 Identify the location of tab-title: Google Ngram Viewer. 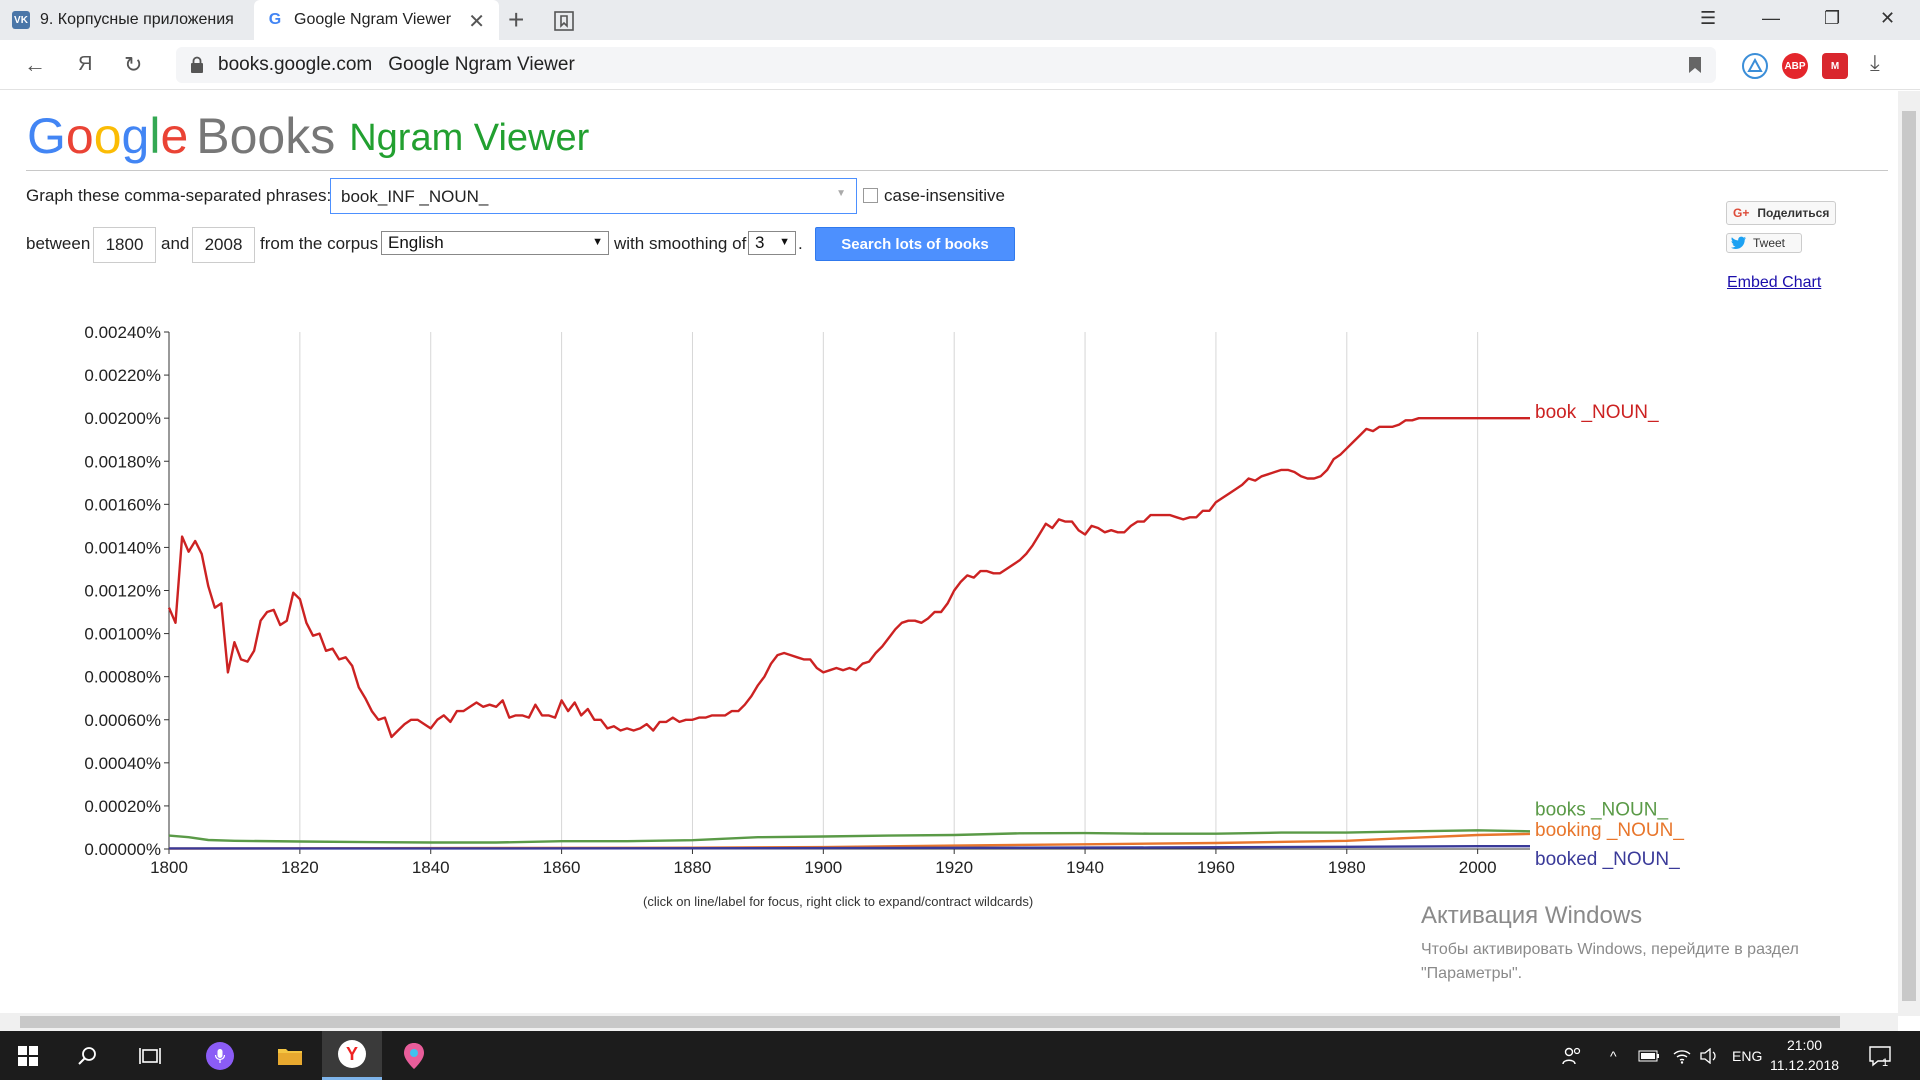
(373, 19).